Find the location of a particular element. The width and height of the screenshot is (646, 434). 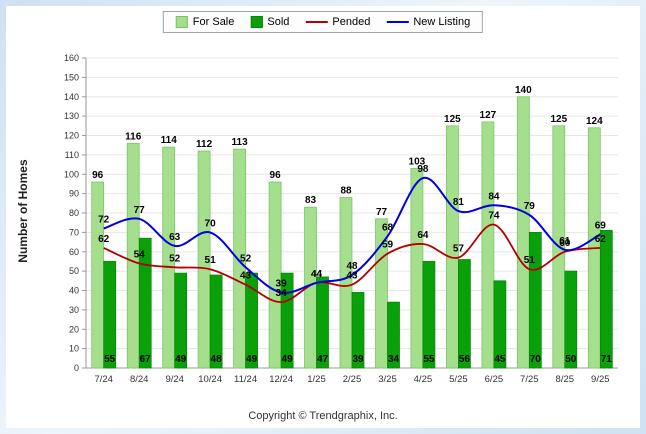

for-sale-value-label: 88 is located at coordinates (346, 191).